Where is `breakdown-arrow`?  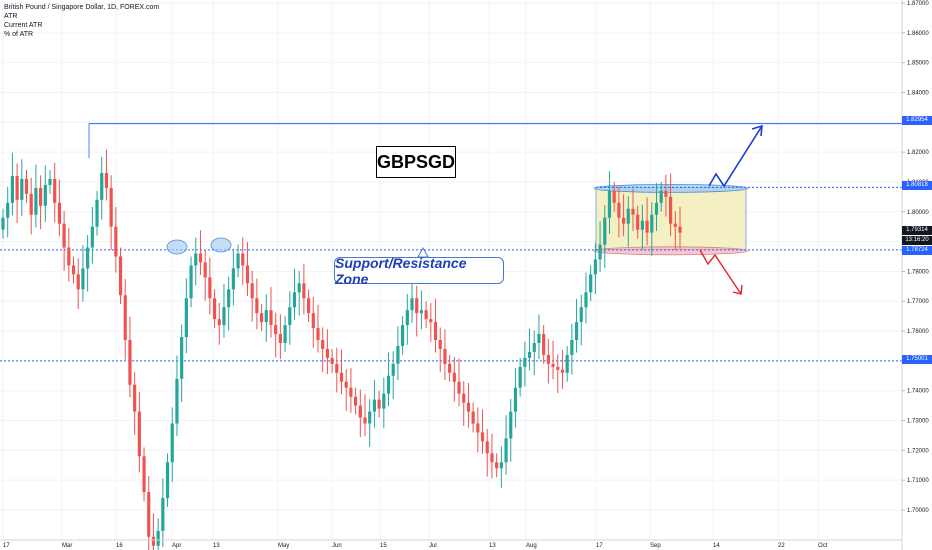 breakdown-arrow is located at coordinates (720, 272).